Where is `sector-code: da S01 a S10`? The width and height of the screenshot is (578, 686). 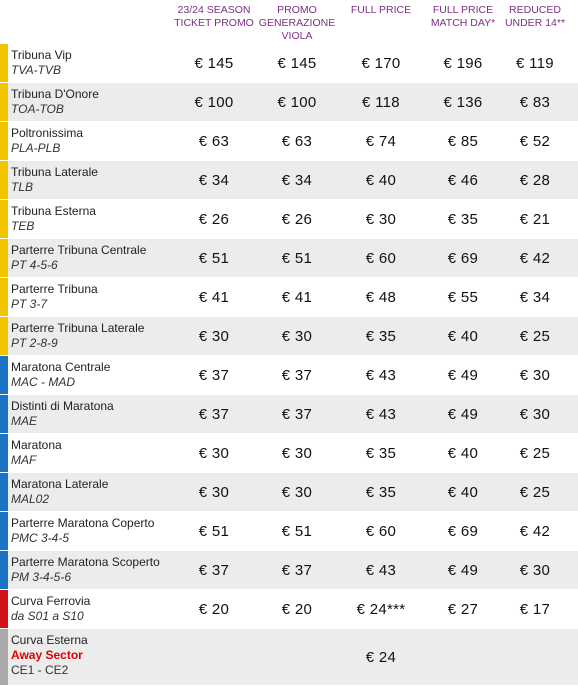
sector-code: da S01 a S10 is located at coordinates (47, 616).